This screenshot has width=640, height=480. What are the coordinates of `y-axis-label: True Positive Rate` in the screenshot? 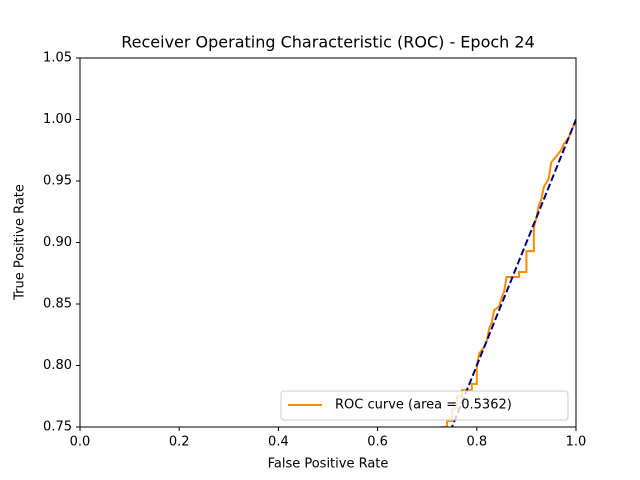 It's located at (20, 242).